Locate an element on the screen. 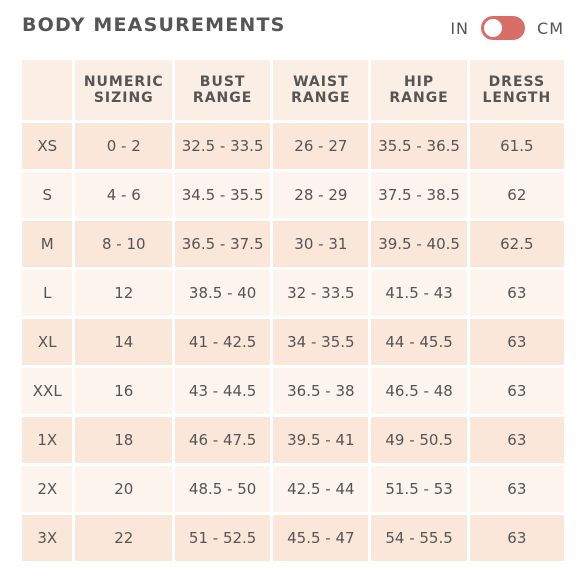 Image resolution: width=580 pixels, height=580 pixels. cell-waist-range: 36.5 - 38 is located at coordinates (321, 391).